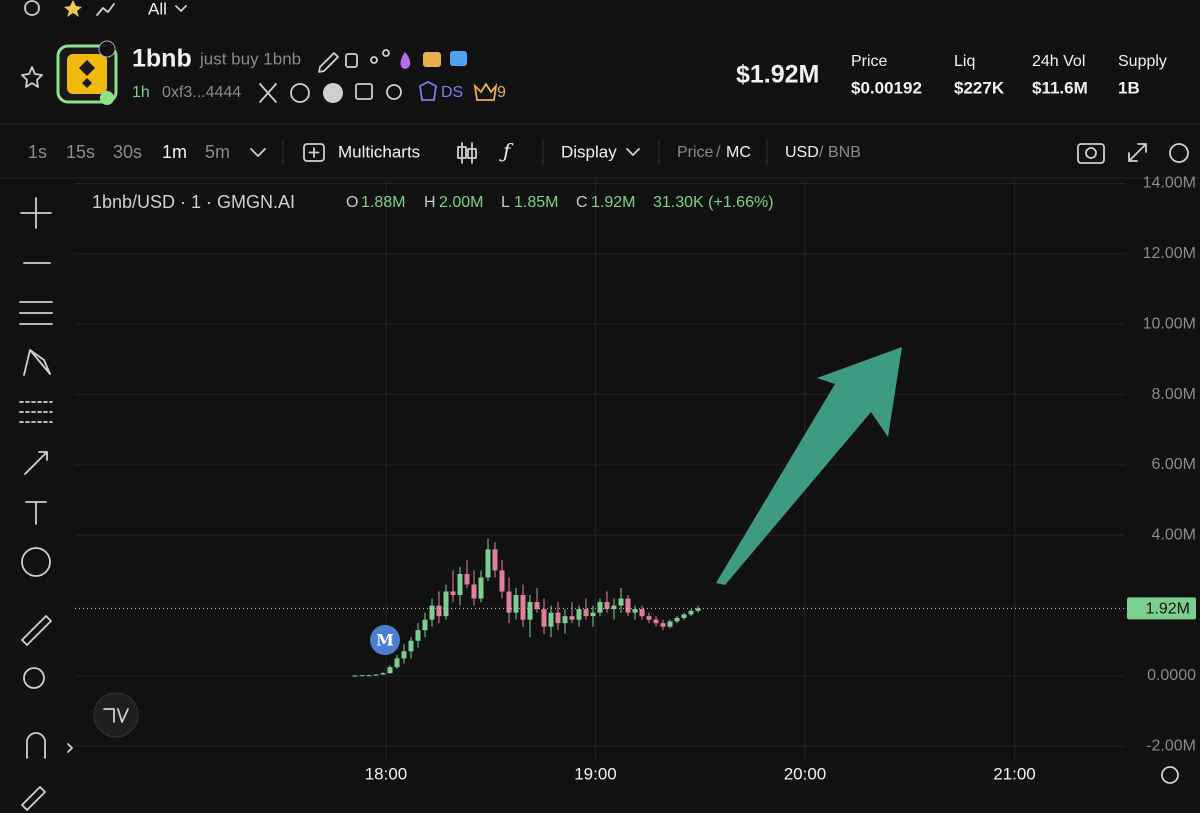  Describe the element at coordinates (73, 8) in the screenshot. I see `favorites-icon` at that location.